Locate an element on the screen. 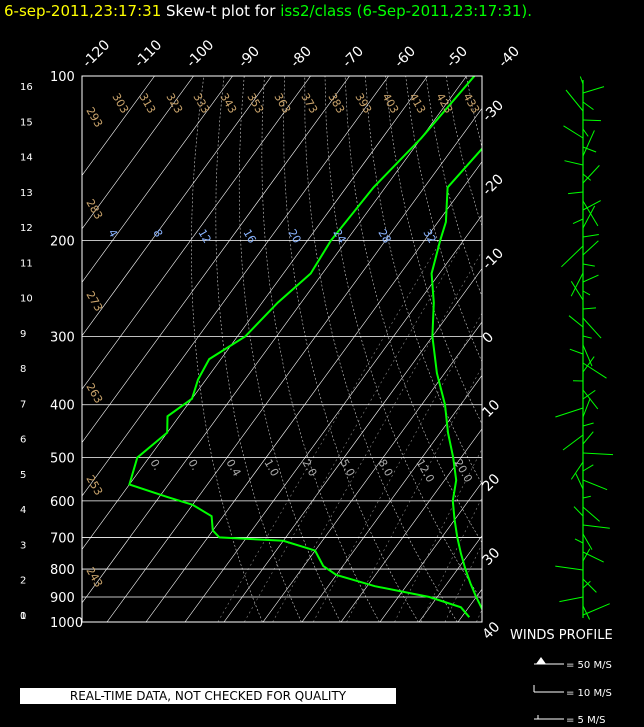 The image size is (644, 727). height-tick-label: 13 is located at coordinates (26, 193).